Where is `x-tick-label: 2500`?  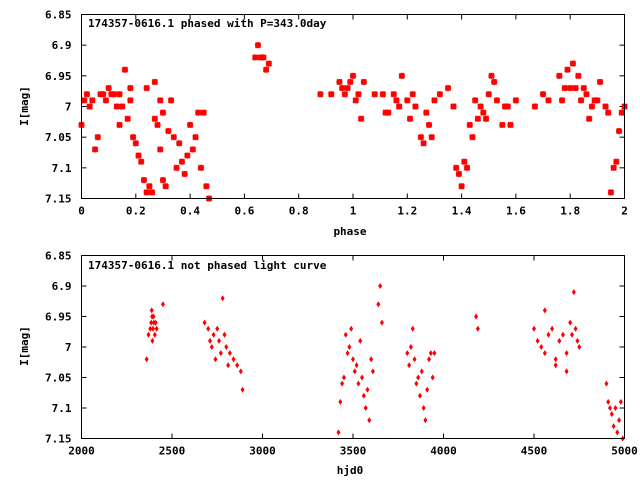
x-tick-label: 2500 is located at coordinates (172, 451).